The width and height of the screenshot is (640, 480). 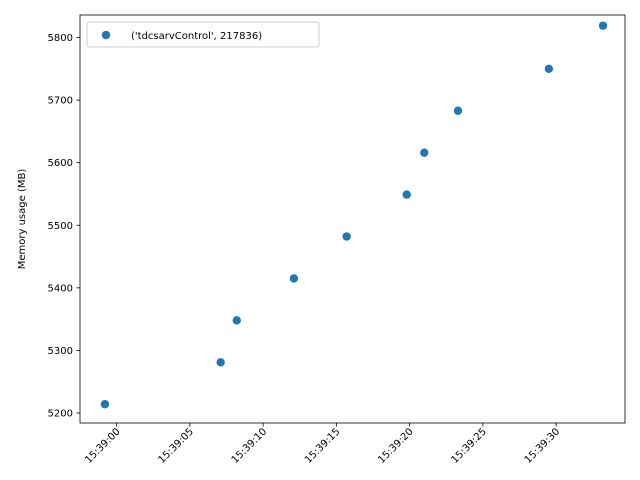 I want to click on y-axis-label: Memory usage (MB), so click(x=22, y=219).